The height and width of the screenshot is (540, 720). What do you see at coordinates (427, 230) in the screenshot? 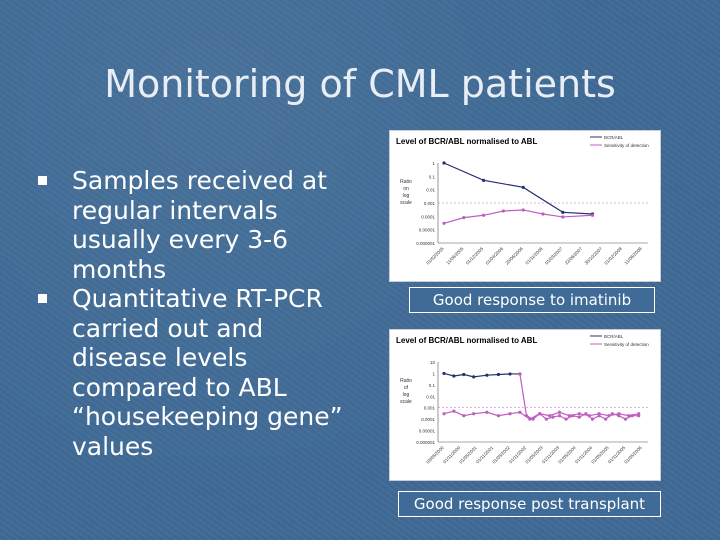
I see `y-tick-label: 0.00001` at bounding box center [427, 230].